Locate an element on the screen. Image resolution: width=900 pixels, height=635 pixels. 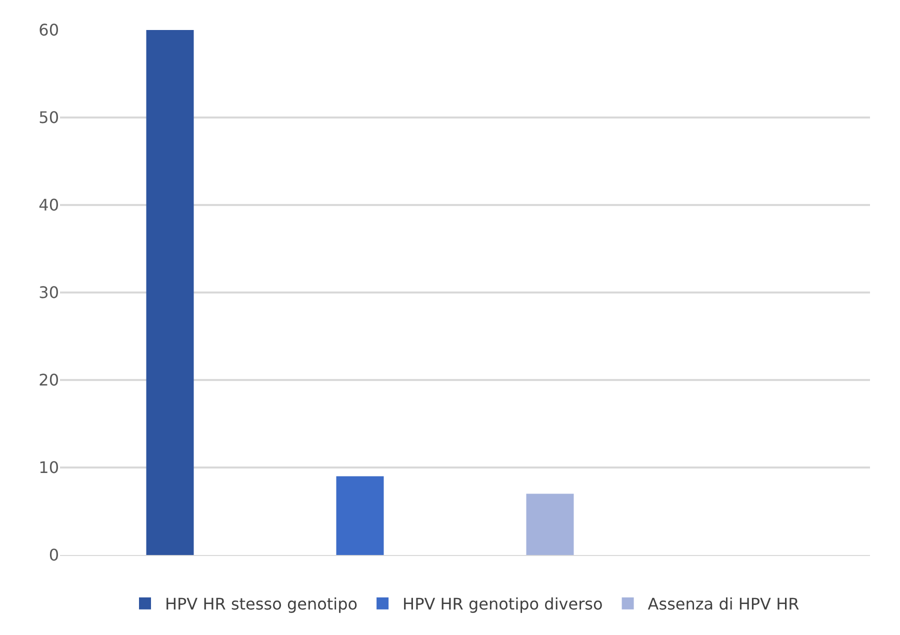
y-tick-label: 50 is located at coordinates (48, 118).